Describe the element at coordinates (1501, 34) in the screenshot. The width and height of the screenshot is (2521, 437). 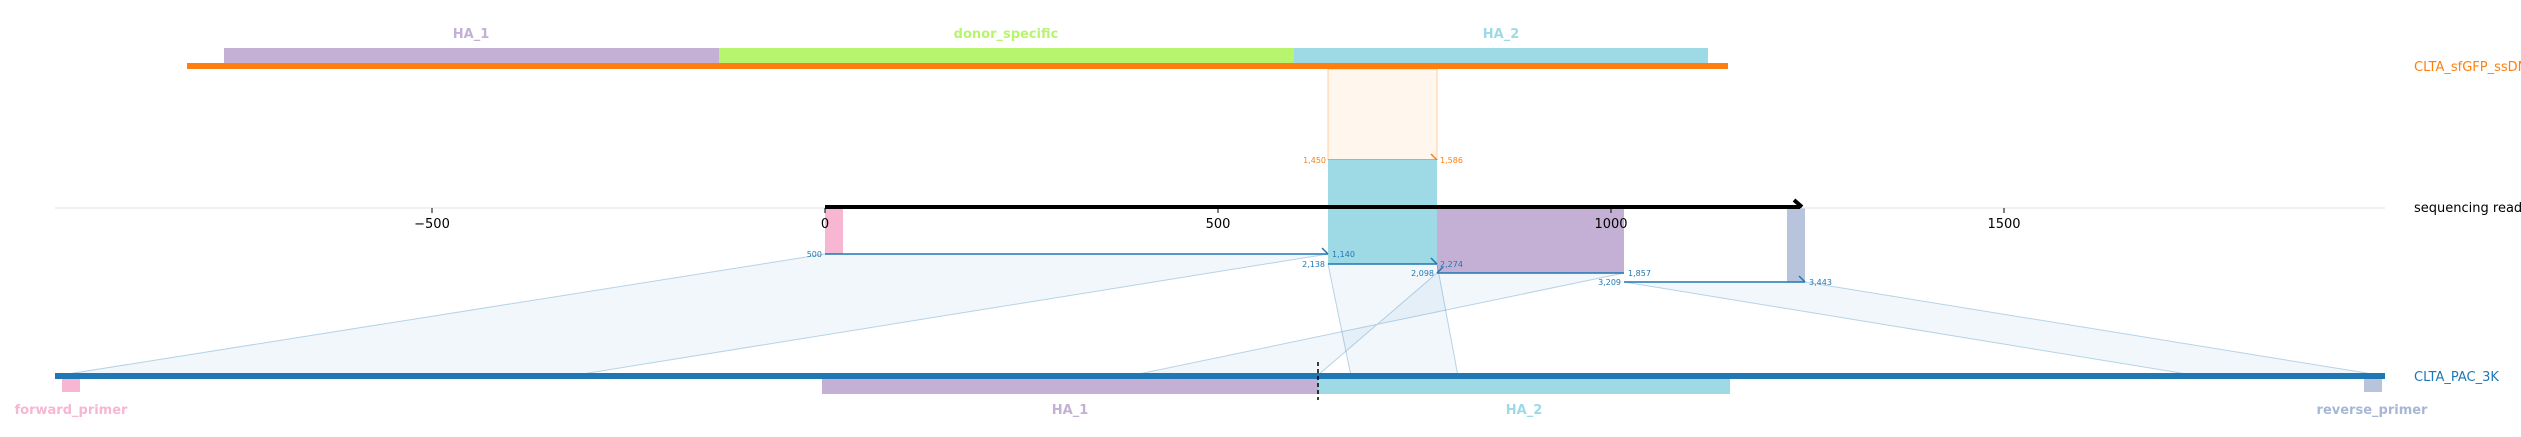
I see `reference-feature-label-ha-2: HA_2` at that location.